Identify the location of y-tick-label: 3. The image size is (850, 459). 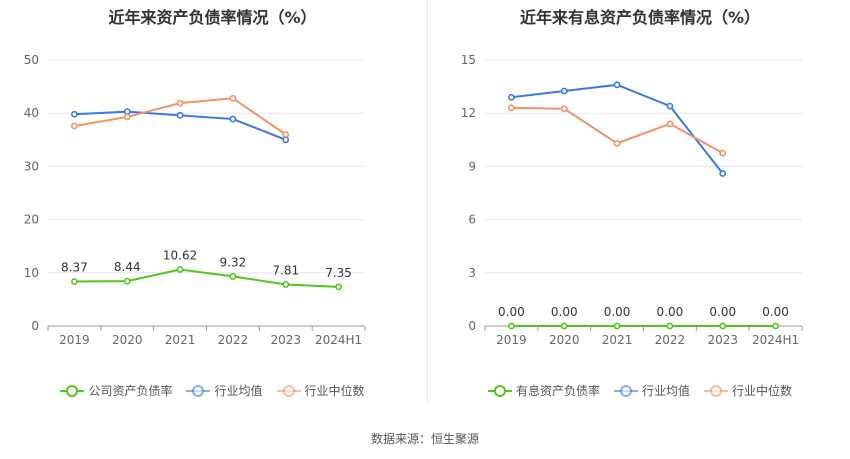
(472, 273).